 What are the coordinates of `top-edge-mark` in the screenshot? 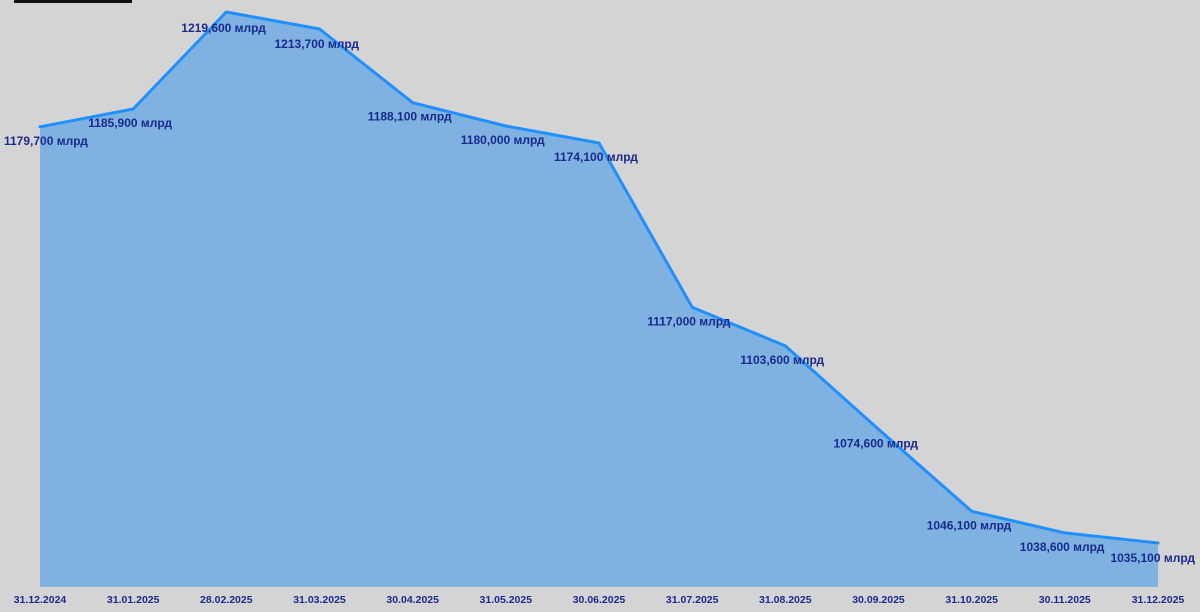 It's located at (73, 1).